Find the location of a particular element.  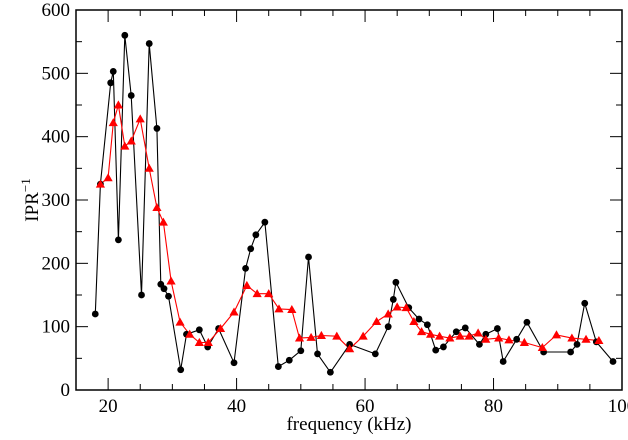

y-tick-label: 0 is located at coordinates (66, 390).